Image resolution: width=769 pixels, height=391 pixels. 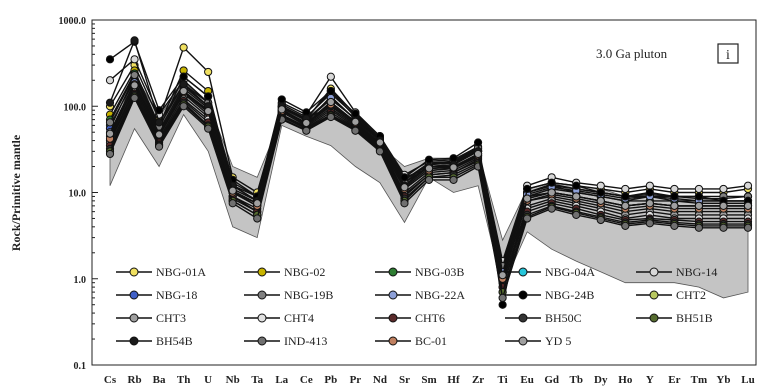 What do you see at coordinates (431, 341) in the screenshot?
I see `legend-label: BC-01` at bounding box center [431, 341].